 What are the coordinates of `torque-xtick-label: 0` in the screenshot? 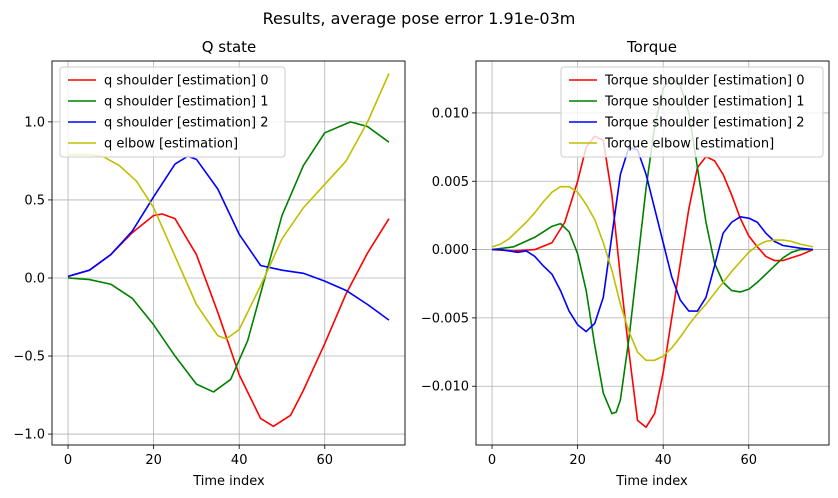 It's located at (492, 460).